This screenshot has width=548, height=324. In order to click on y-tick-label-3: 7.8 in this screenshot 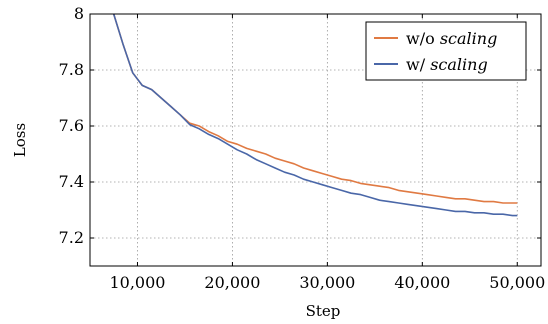, I will do `click(71, 69)`.